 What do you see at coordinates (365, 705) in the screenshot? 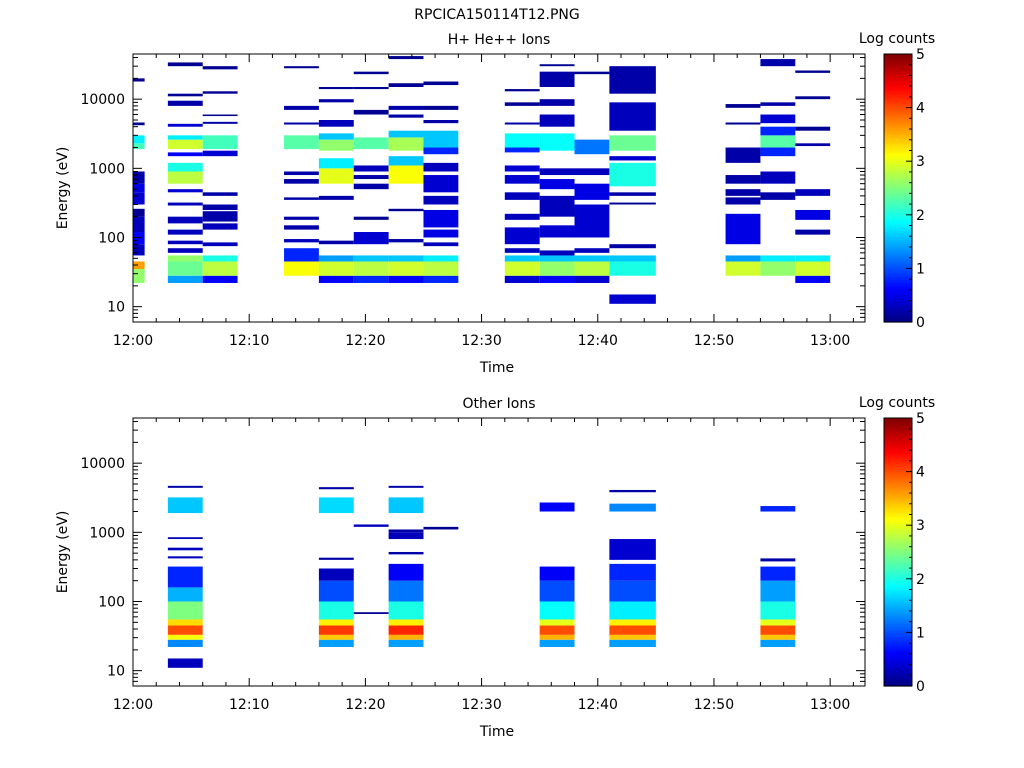
I see `x-tick-label: 12:20` at bounding box center [365, 705].